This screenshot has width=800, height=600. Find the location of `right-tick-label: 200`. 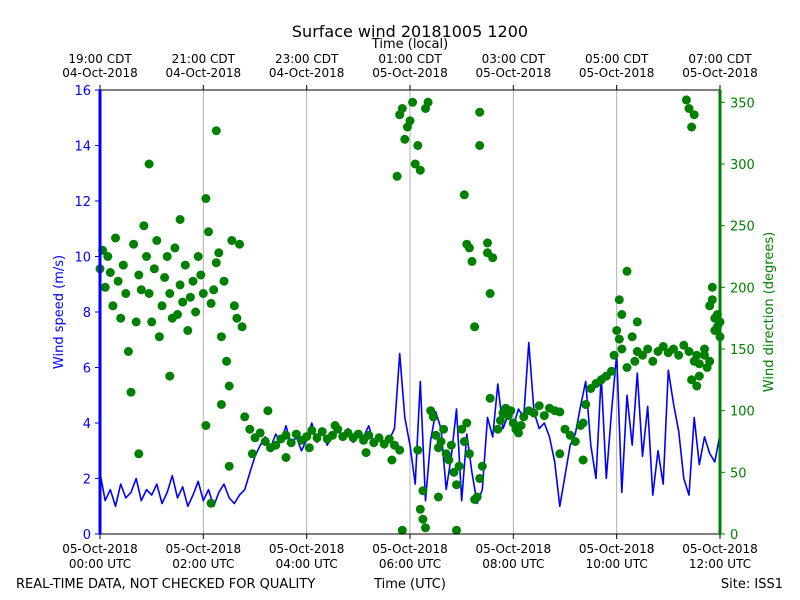

right-tick-label: 200 is located at coordinates (742, 288).